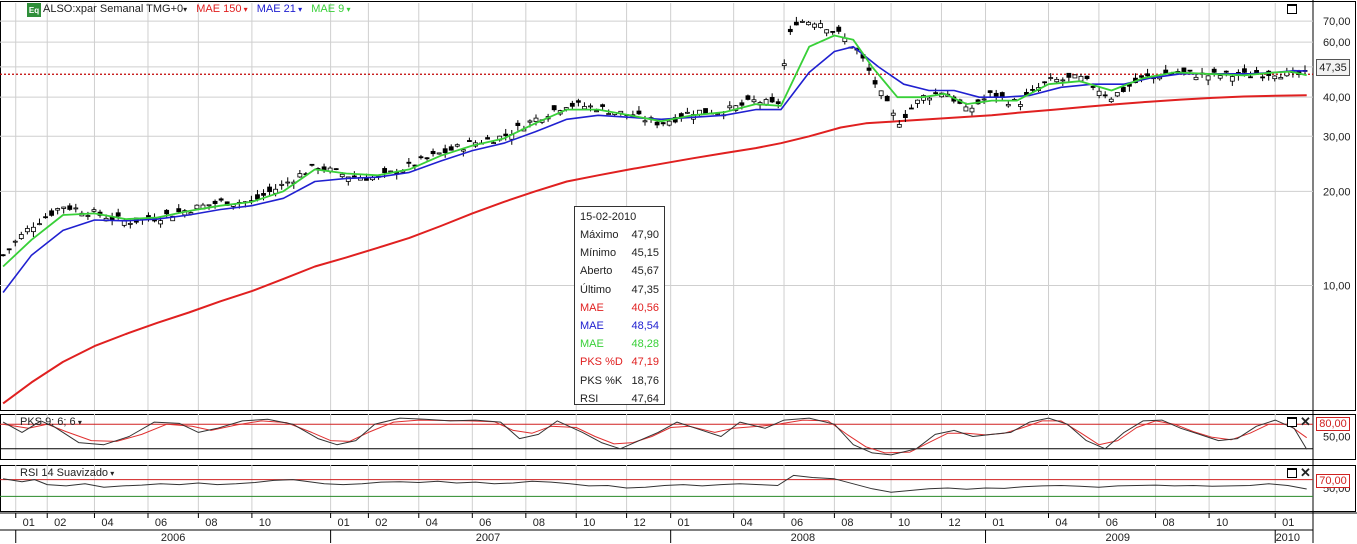  I want to click on stoch-close-icon: ✕, so click(1305, 421).